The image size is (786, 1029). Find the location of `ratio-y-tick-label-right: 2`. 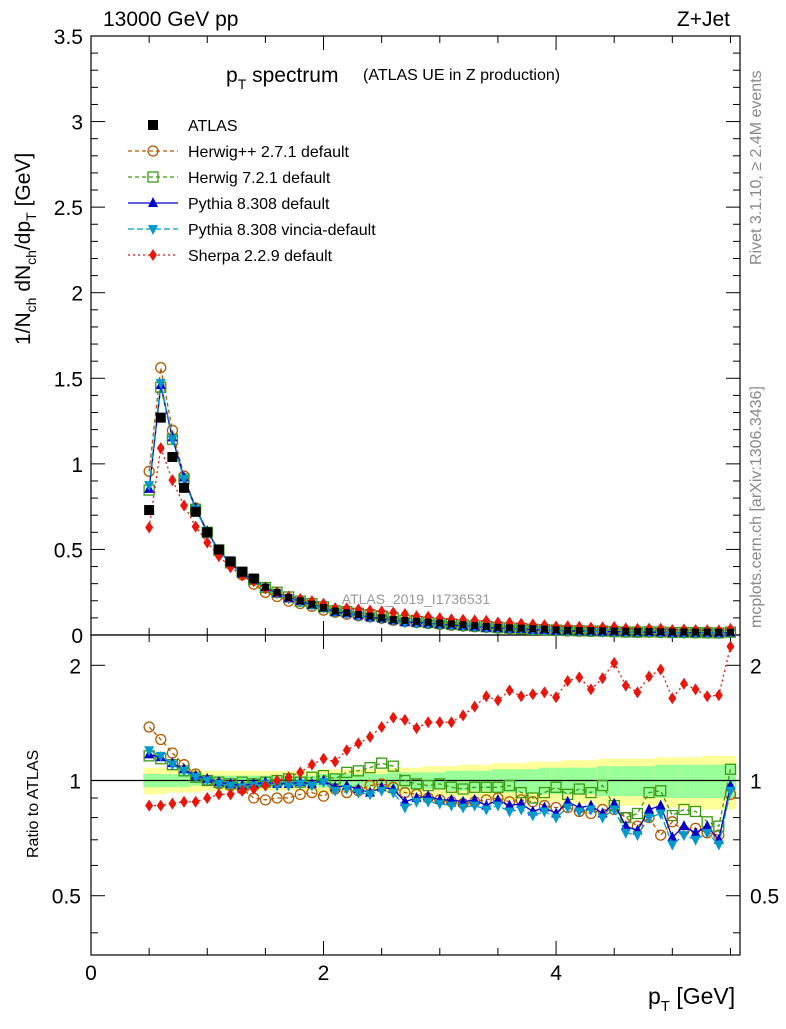

ratio-y-tick-label-right: 2 is located at coordinates (756, 666).